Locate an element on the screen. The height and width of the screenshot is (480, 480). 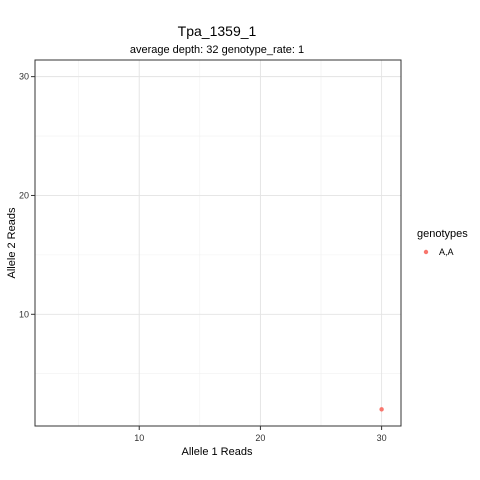
chart-subtitle: average depth: 32 genotype_rate: 1 is located at coordinates (217, 50).